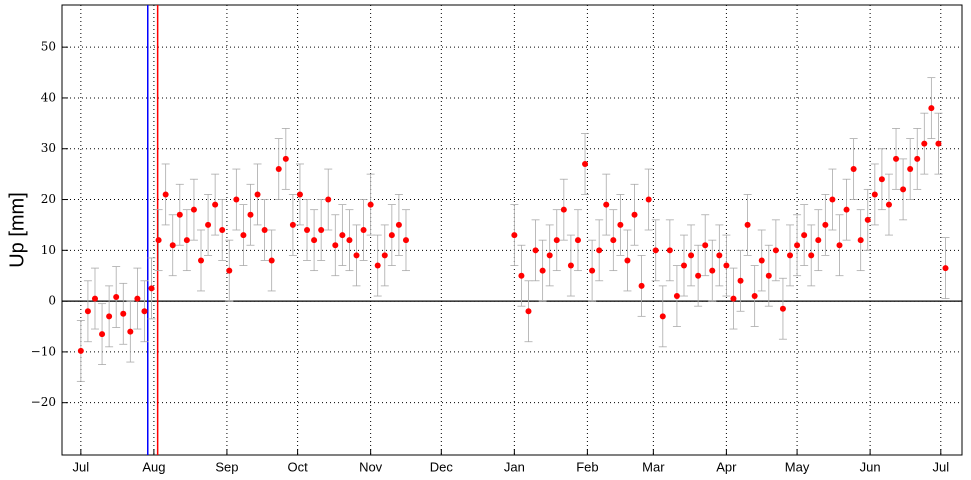 The width and height of the screenshot is (971, 480). Describe the element at coordinates (43, 351) in the screenshot. I see `y-tick-label: −10` at that location.